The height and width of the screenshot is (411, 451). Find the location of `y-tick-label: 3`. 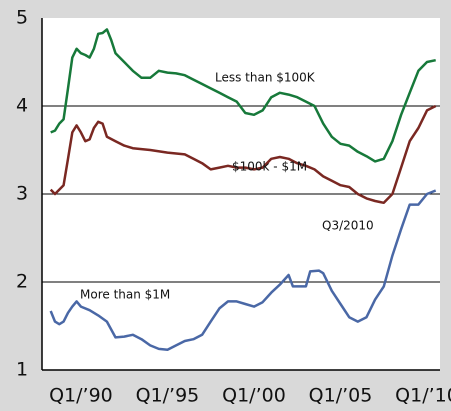

y-tick-label: 3 is located at coordinates (22, 194).